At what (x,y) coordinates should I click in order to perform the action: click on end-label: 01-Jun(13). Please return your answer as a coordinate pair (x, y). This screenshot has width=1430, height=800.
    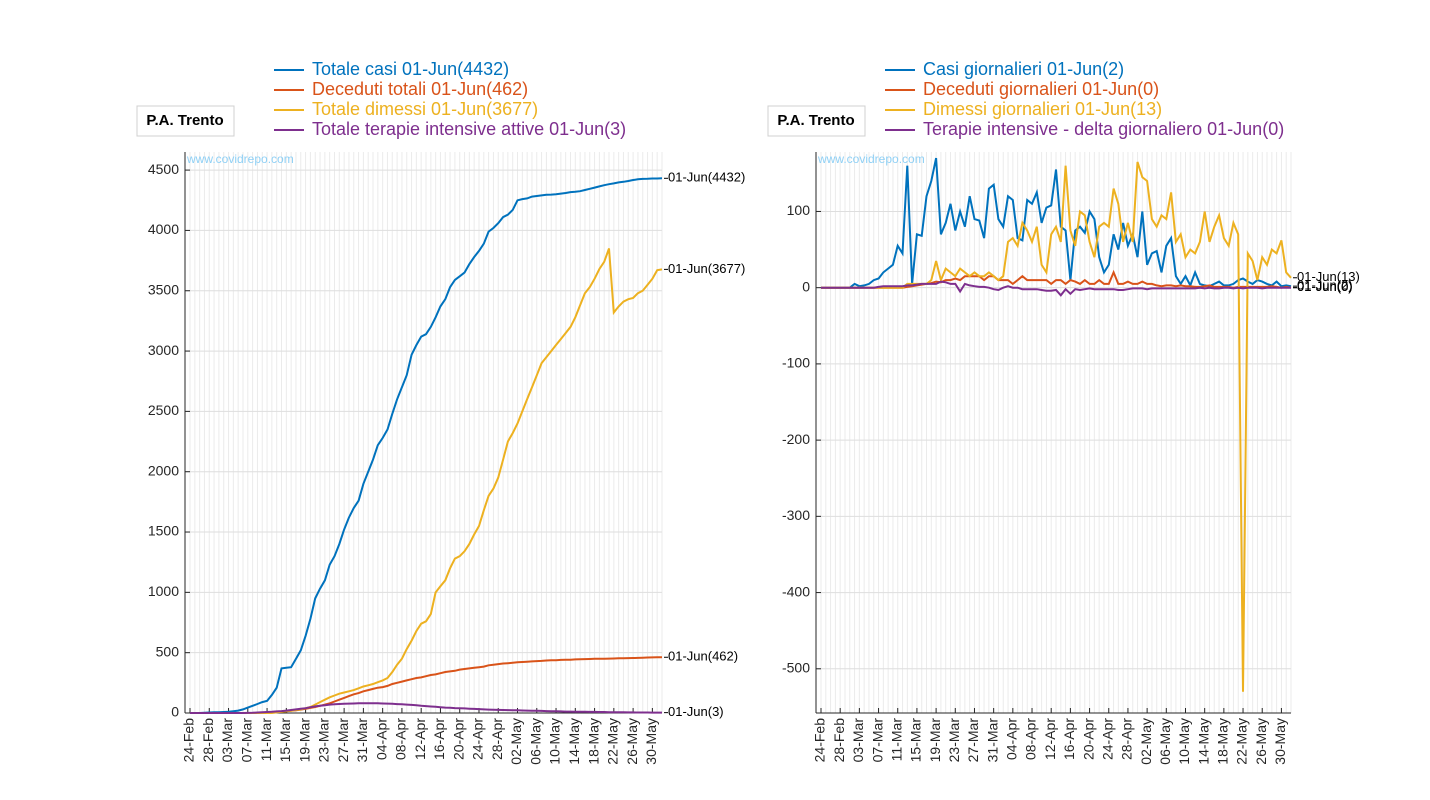
    Looking at the image, I should click on (1328, 276).